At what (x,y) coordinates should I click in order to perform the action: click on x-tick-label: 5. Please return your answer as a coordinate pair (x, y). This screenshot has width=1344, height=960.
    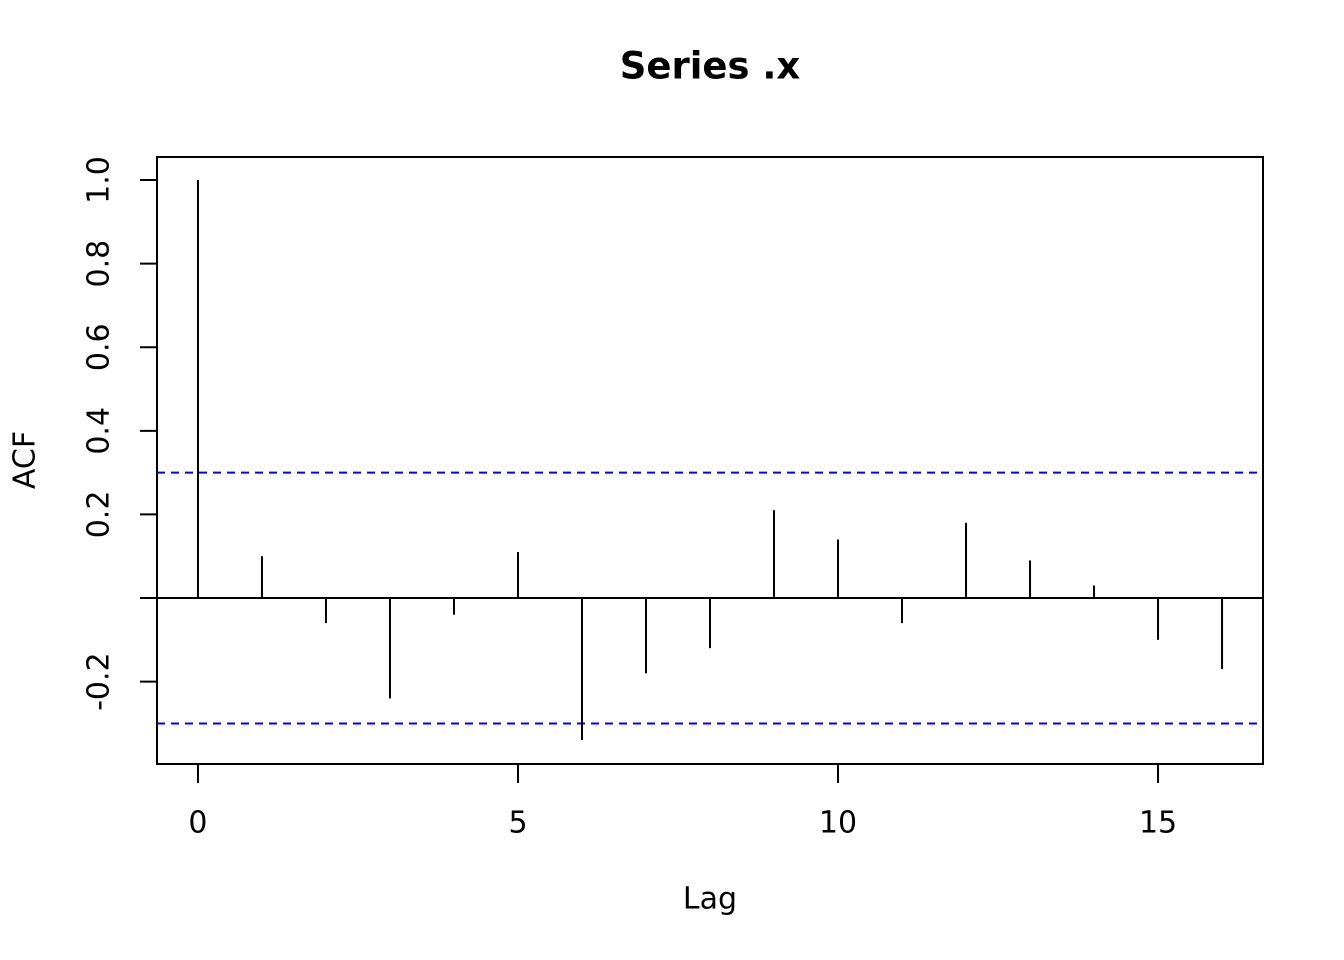
    Looking at the image, I should click on (517, 823).